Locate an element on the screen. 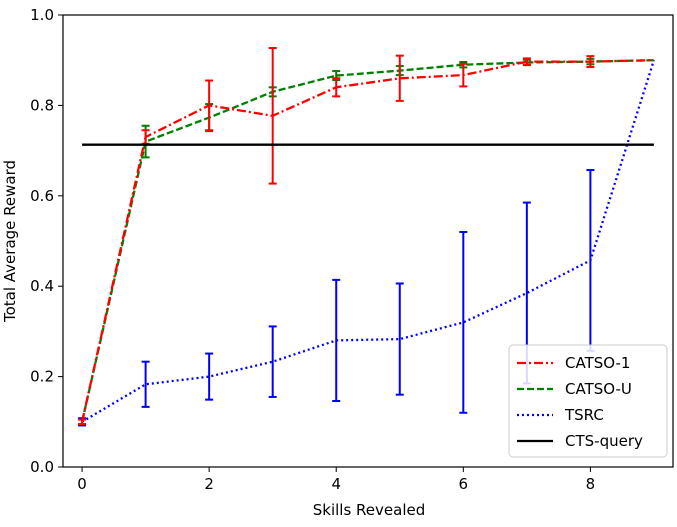 This screenshot has width=677, height=527. legend-item-tsrc: TSRC is located at coordinates (560, 415).